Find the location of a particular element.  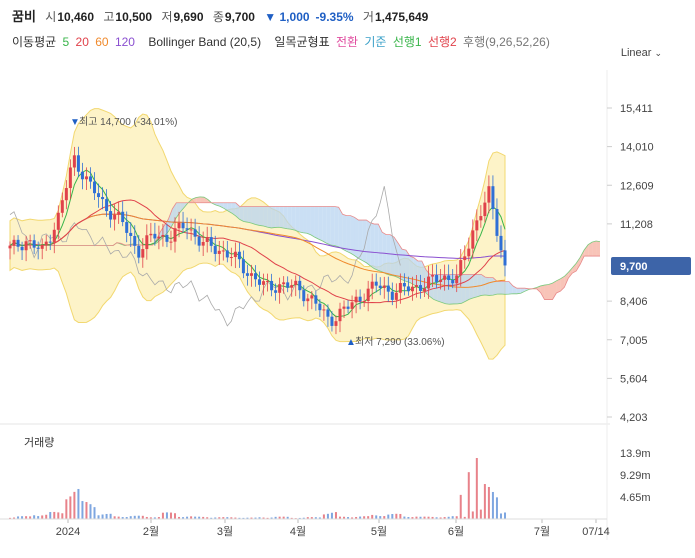

span1-legend: 선행1 is located at coordinates (407, 42).